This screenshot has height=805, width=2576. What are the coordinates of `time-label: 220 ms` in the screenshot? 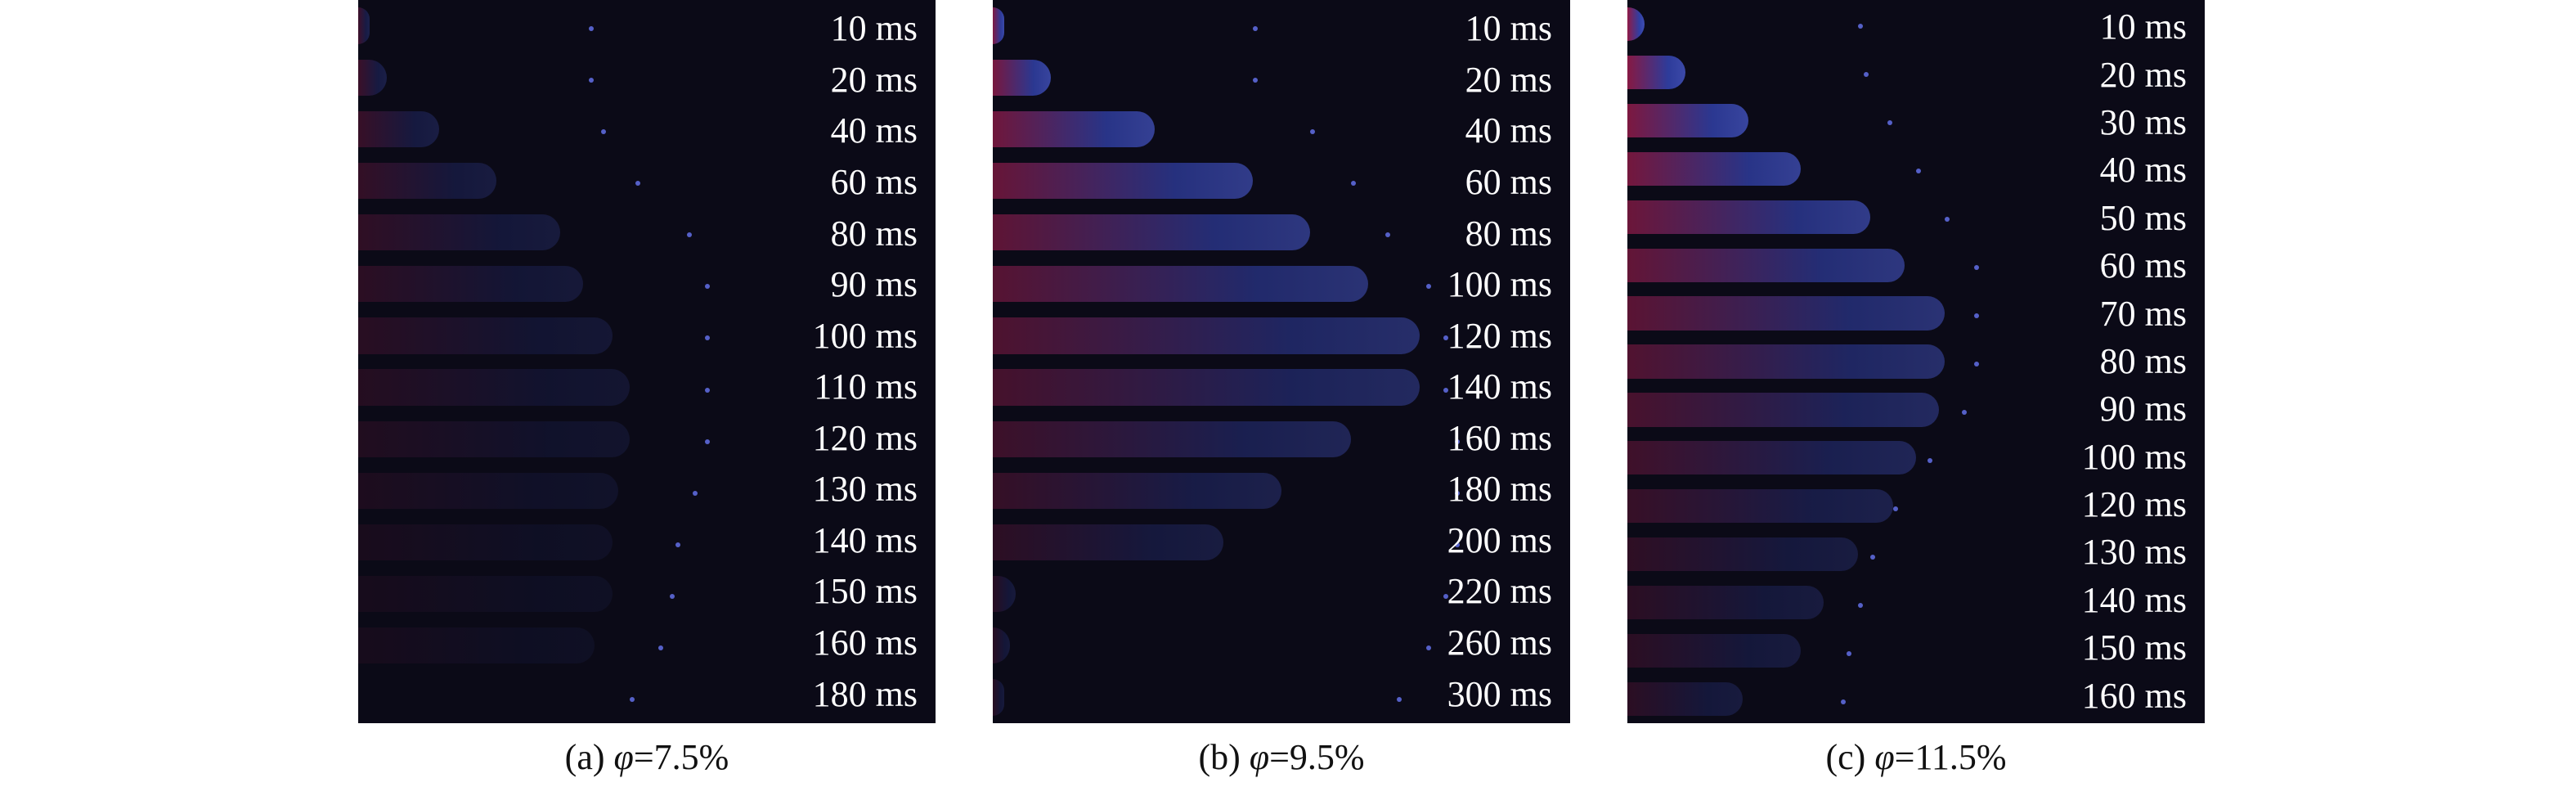 It's located at (1499, 591).